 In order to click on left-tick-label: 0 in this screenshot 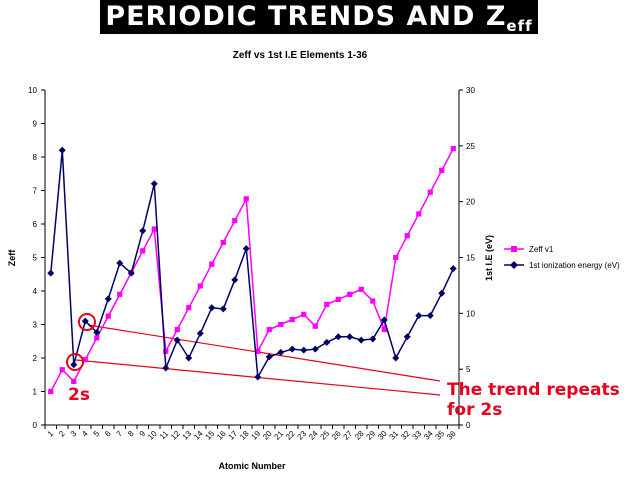, I will do `click(35, 425)`.